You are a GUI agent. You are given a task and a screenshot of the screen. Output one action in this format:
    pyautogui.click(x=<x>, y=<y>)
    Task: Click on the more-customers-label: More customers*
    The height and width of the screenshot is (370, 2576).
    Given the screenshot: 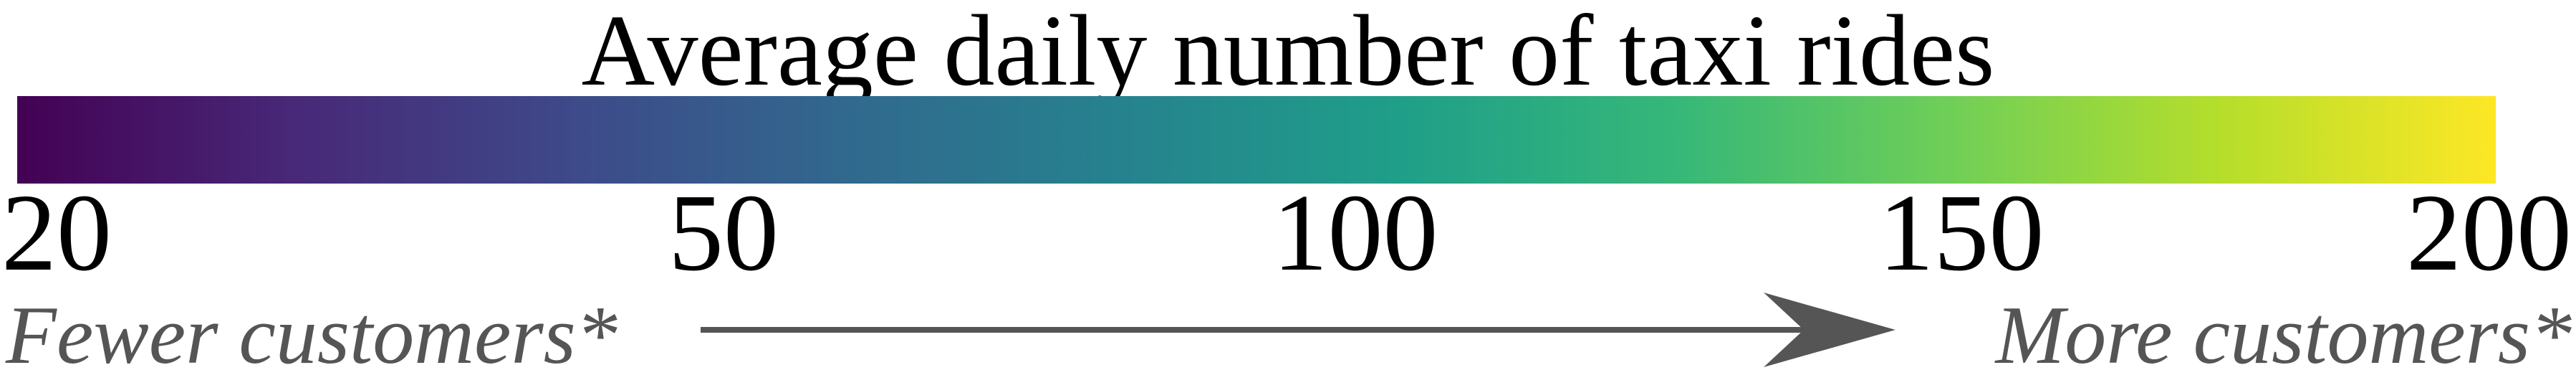 What is the action you would take?
    pyautogui.click(x=2283, y=330)
    